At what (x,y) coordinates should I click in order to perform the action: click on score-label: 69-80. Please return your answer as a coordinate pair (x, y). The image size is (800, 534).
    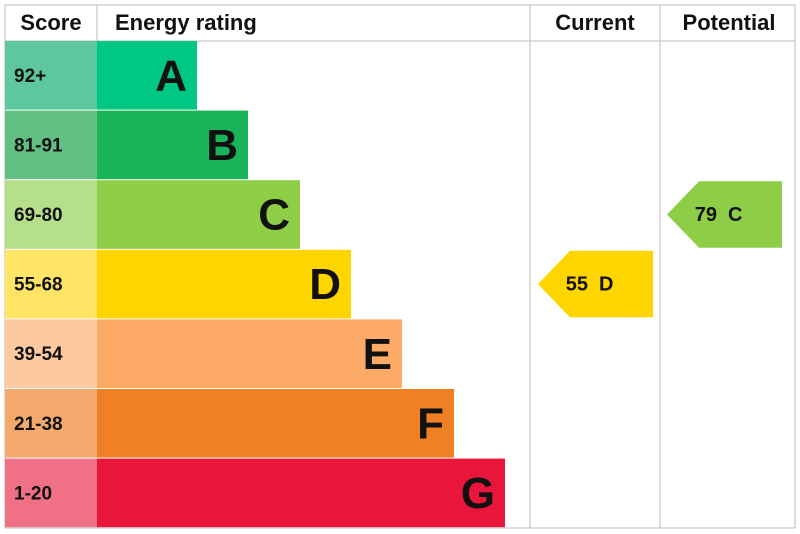
    Looking at the image, I should click on (38, 215).